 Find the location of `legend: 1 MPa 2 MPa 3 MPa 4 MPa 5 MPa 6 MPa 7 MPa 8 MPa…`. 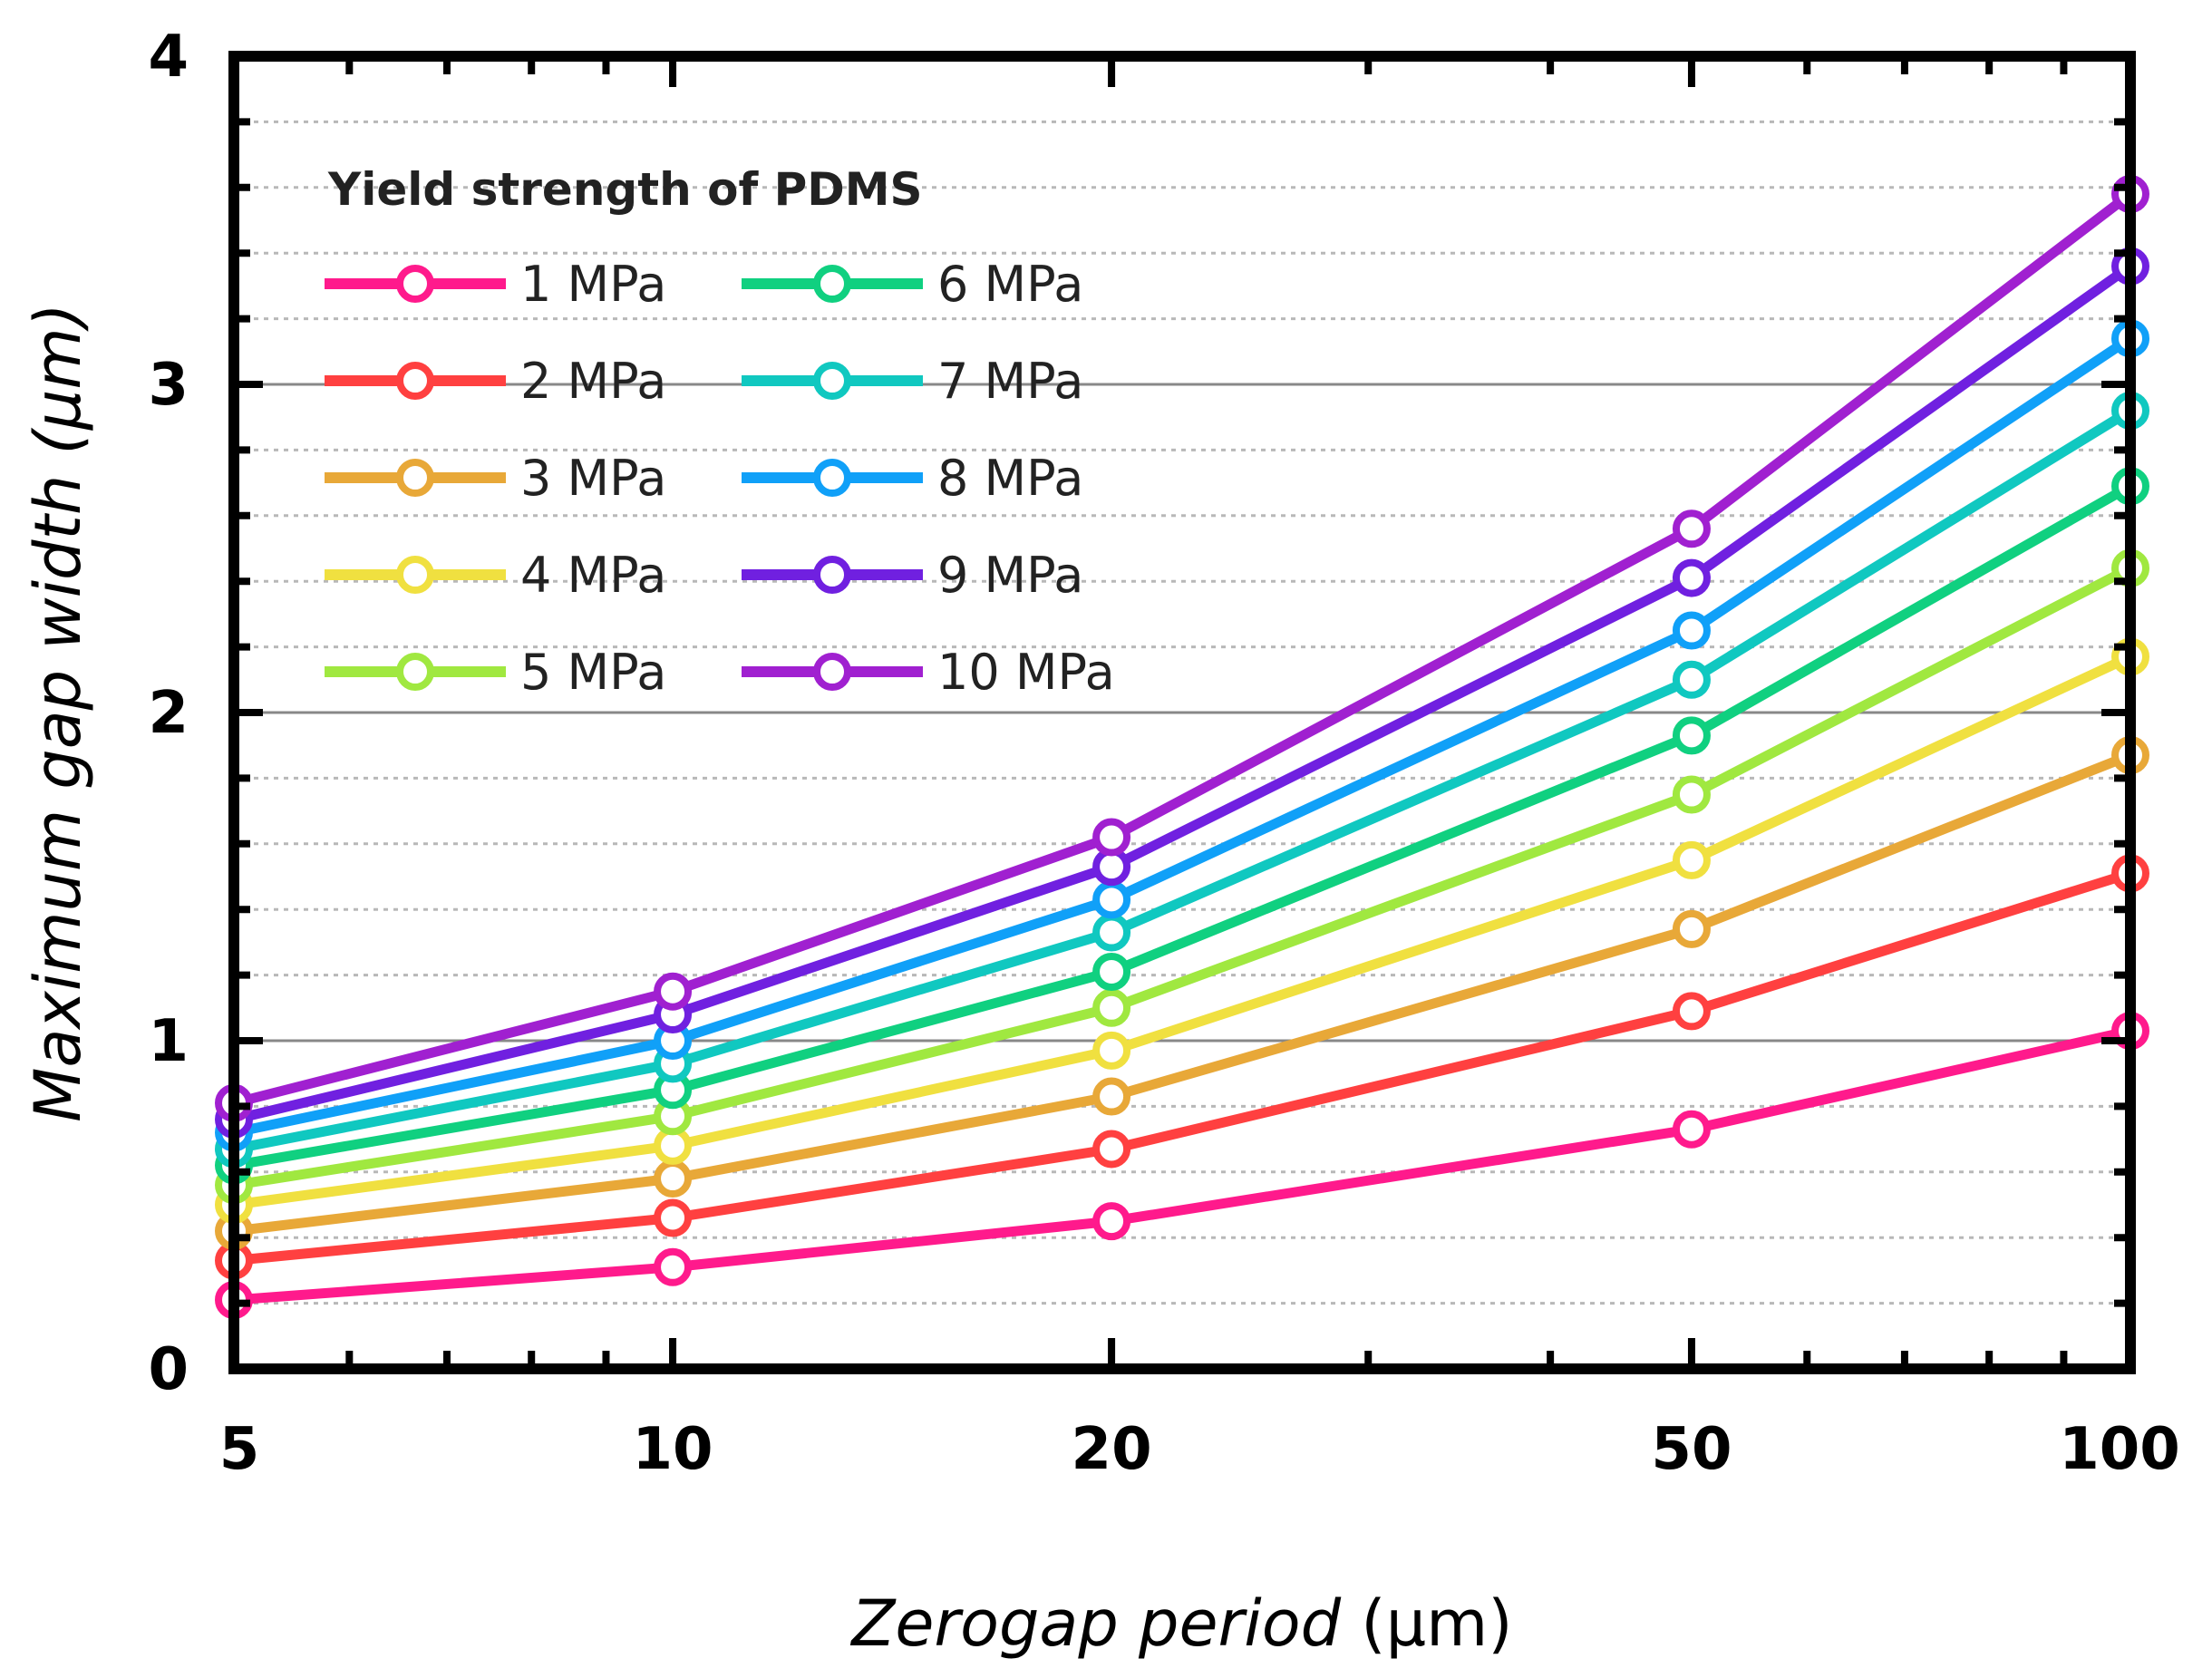

legend: 1 MPa 2 MPa 3 MPa 4 MPa 5 MPa 6 MPa 7 MPa 8 MPa… is located at coordinates (720, 479).